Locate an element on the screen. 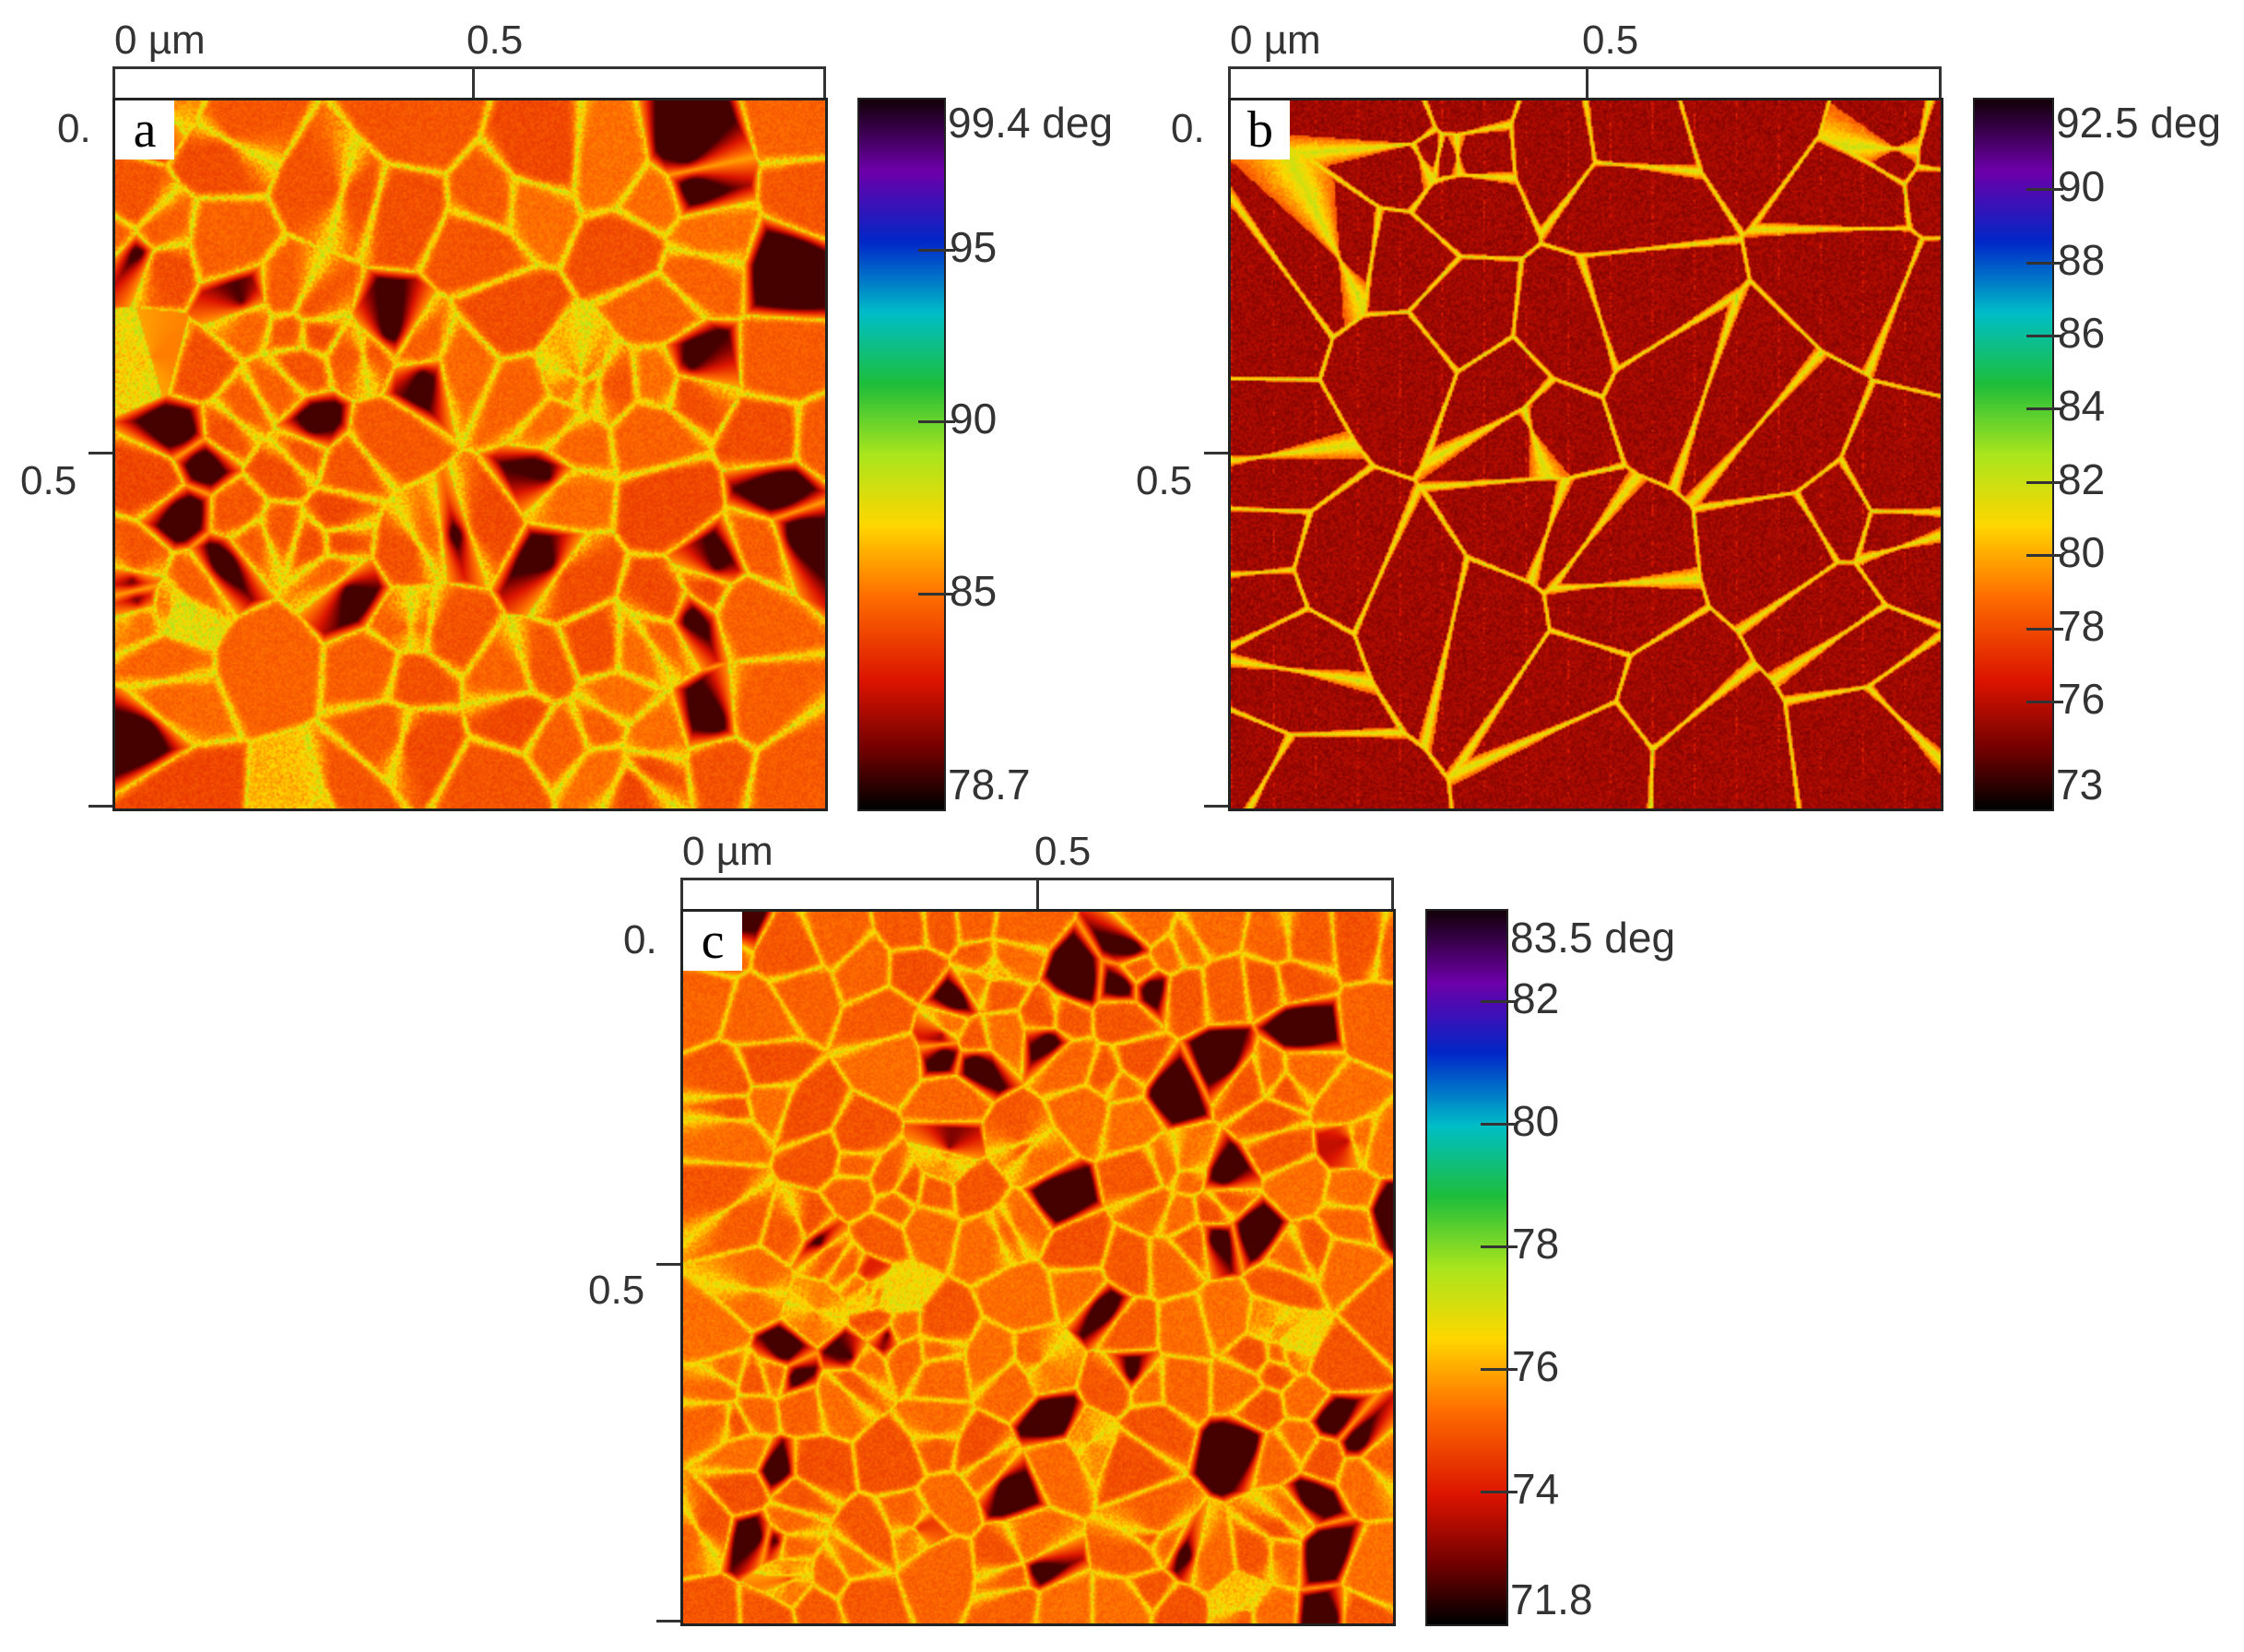 Image resolution: width=2244 pixels, height=1652 pixels. phase-image-a: a is located at coordinates (470, 454).